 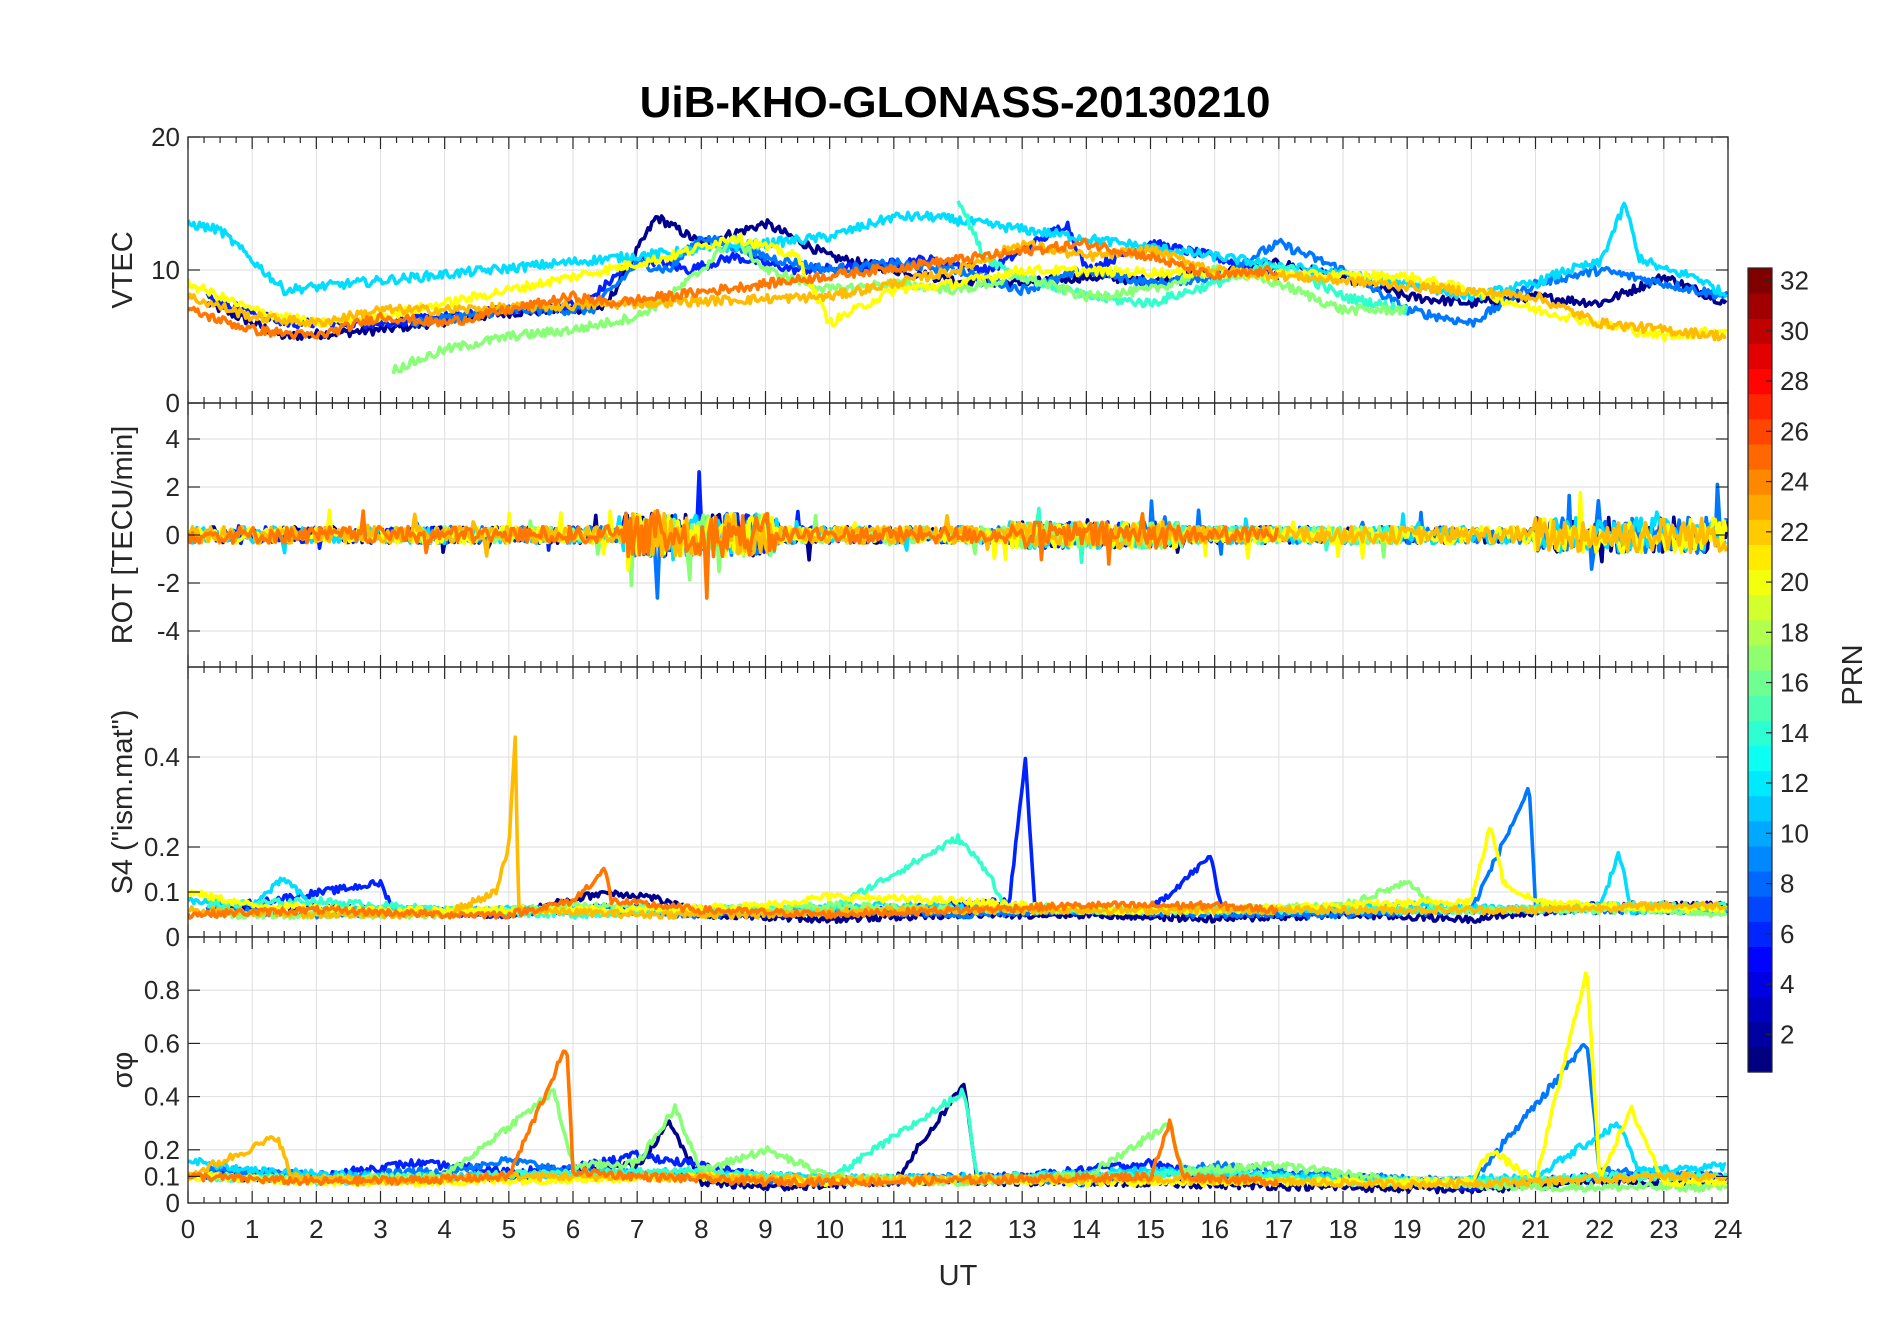 What do you see at coordinates (168, 631) in the screenshot?
I see `y-tick-label: -4` at bounding box center [168, 631].